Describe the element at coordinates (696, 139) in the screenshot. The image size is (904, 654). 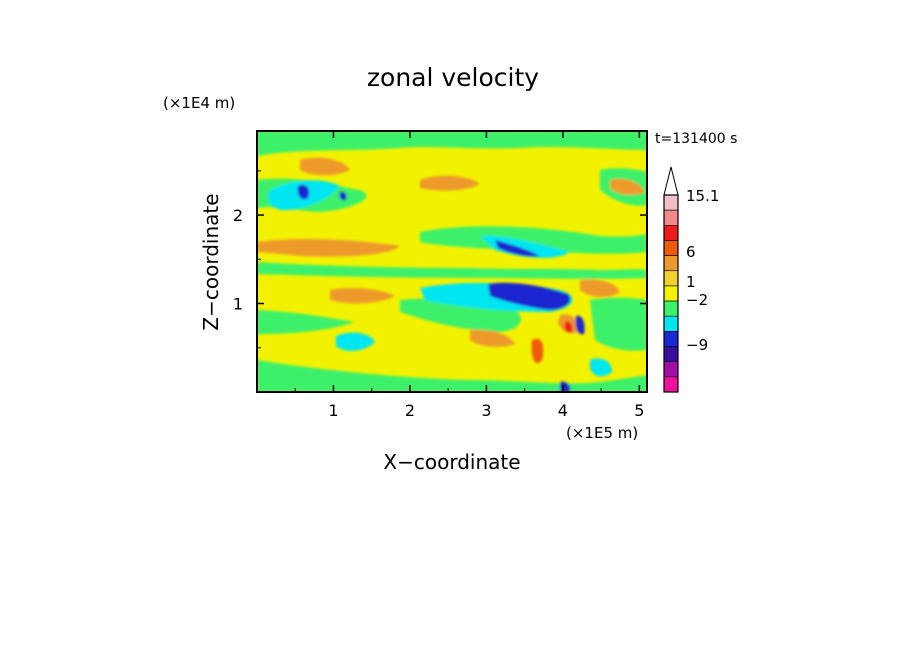
I see `time-label: t=131400 s` at that location.